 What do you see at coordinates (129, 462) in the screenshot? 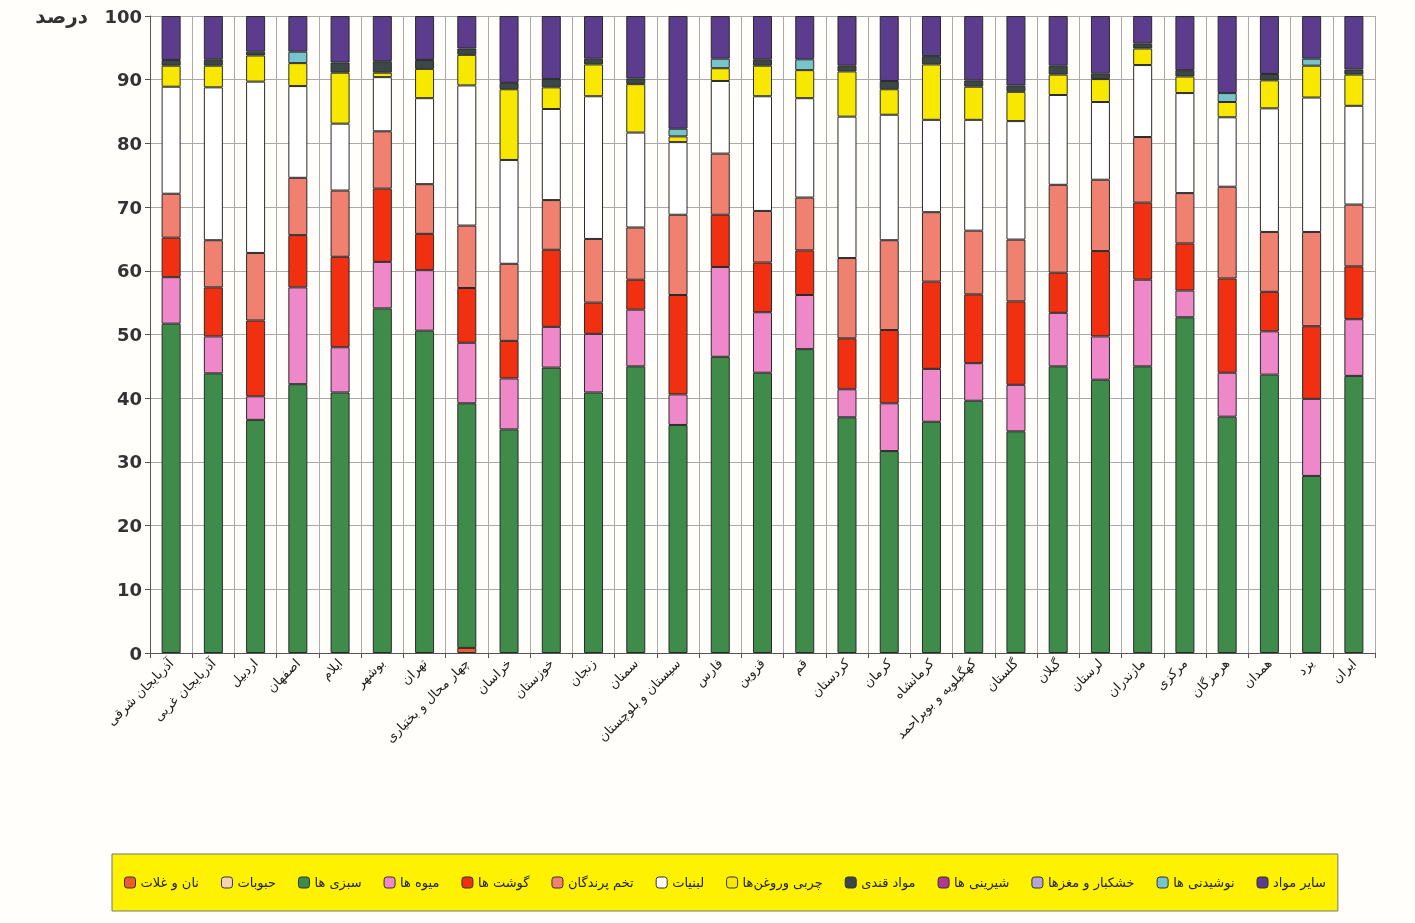
I see `y-tick-label: 30` at bounding box center [129, 462].